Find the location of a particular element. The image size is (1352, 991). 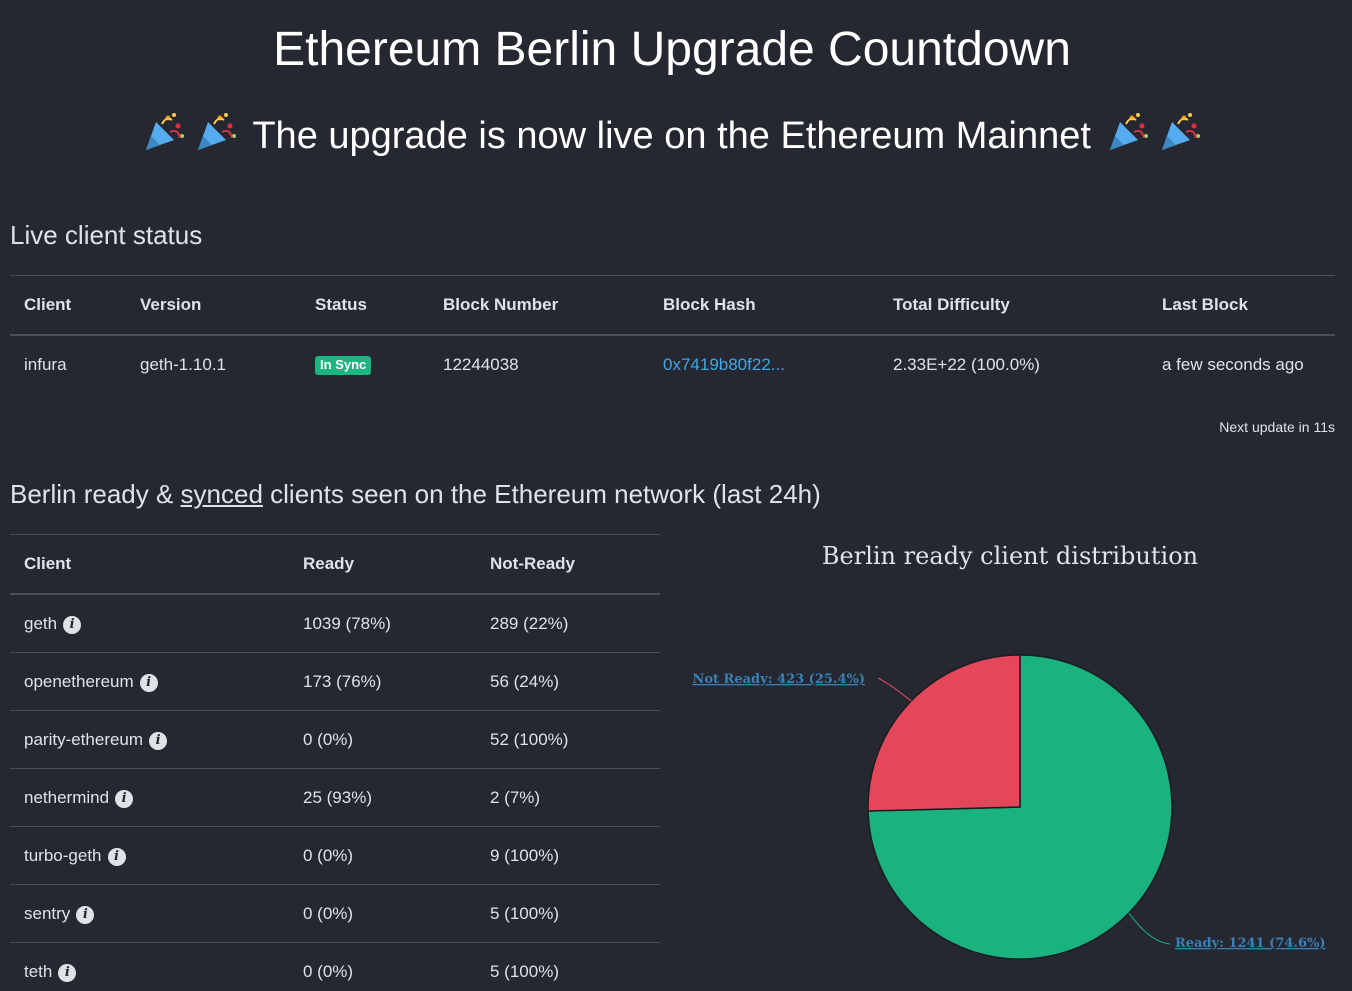

not-ready-cell: 9 (100%) is located at coordinates (568, 855).